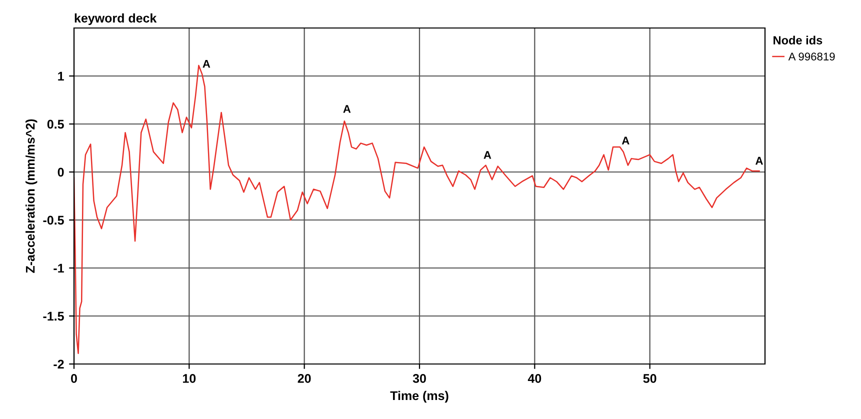 This screenshot has height=419, width=861. What do you see at coordinates (419, 378) in the screenshot?
I see `x-tick-label: 30` at bounding box center [419, 378].